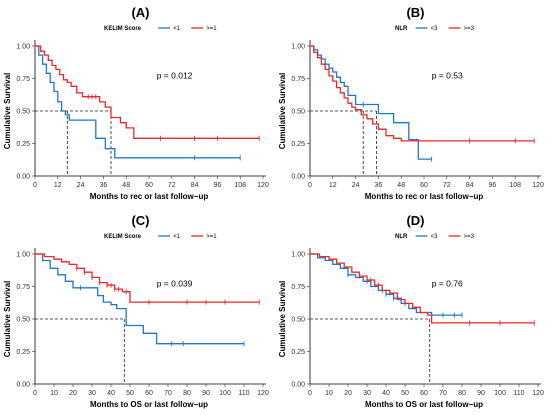  Describe the element at coordinates (415, 12) in the screenshot. I see `panel-label: (B)` at that location.